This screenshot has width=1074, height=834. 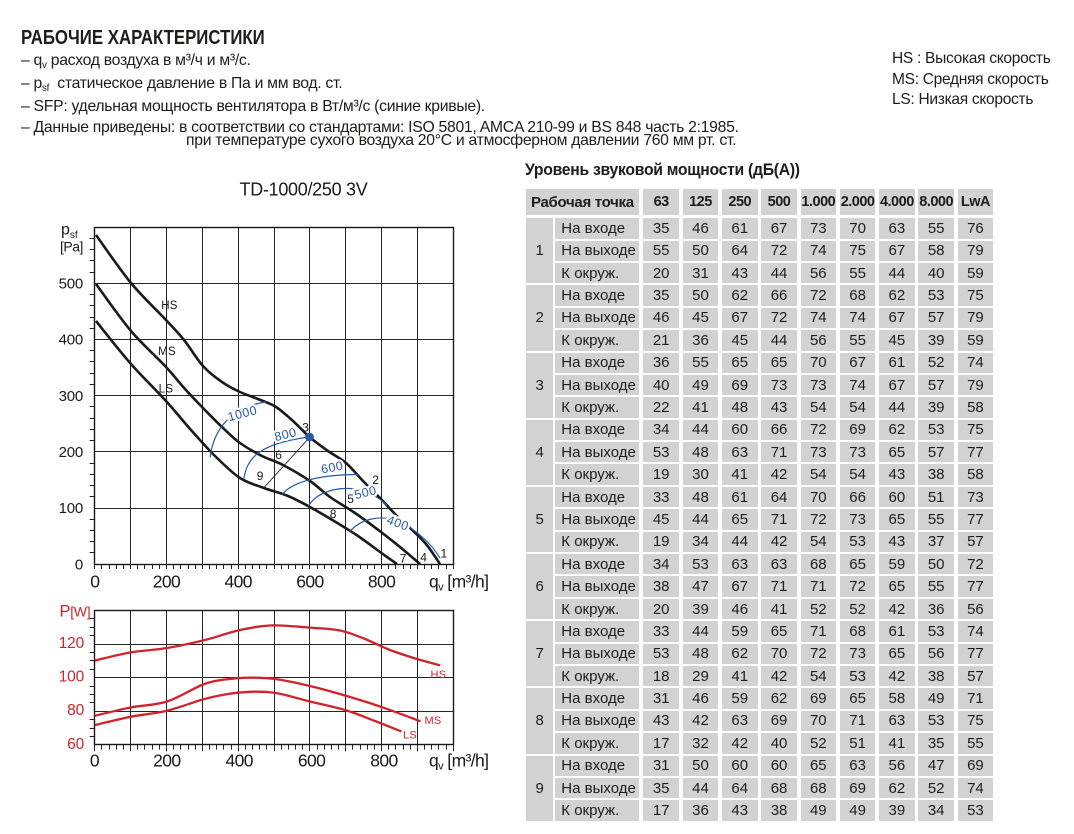 What do you see at coordinates (71, 396) in the screenshot?
I see `svg-text: 300` at bounding box center [71, 396].